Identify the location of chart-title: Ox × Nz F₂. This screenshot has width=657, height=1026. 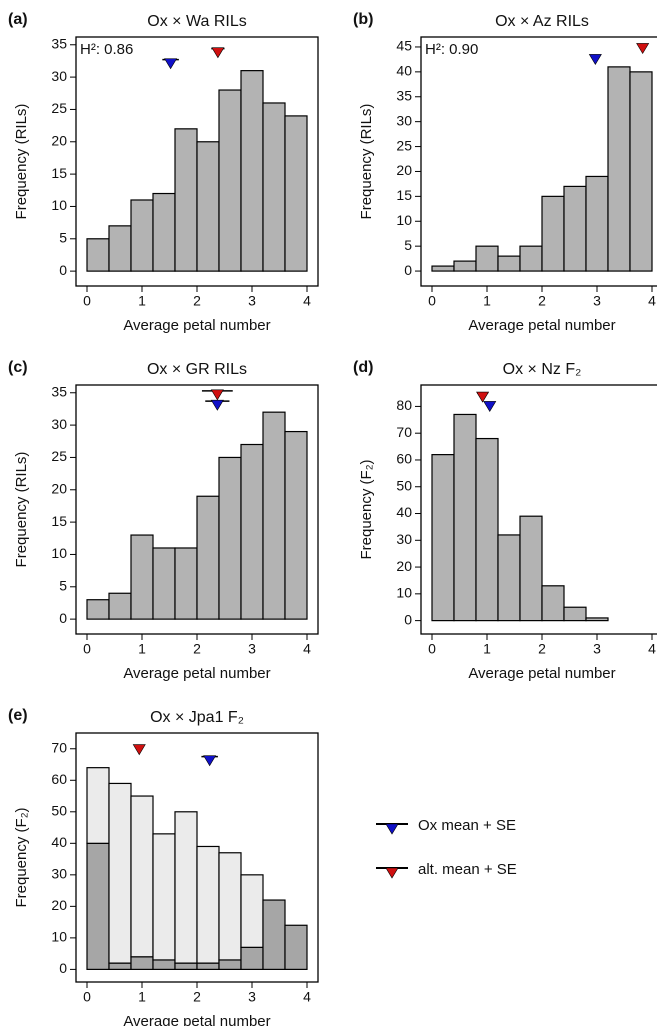
(542, 369).